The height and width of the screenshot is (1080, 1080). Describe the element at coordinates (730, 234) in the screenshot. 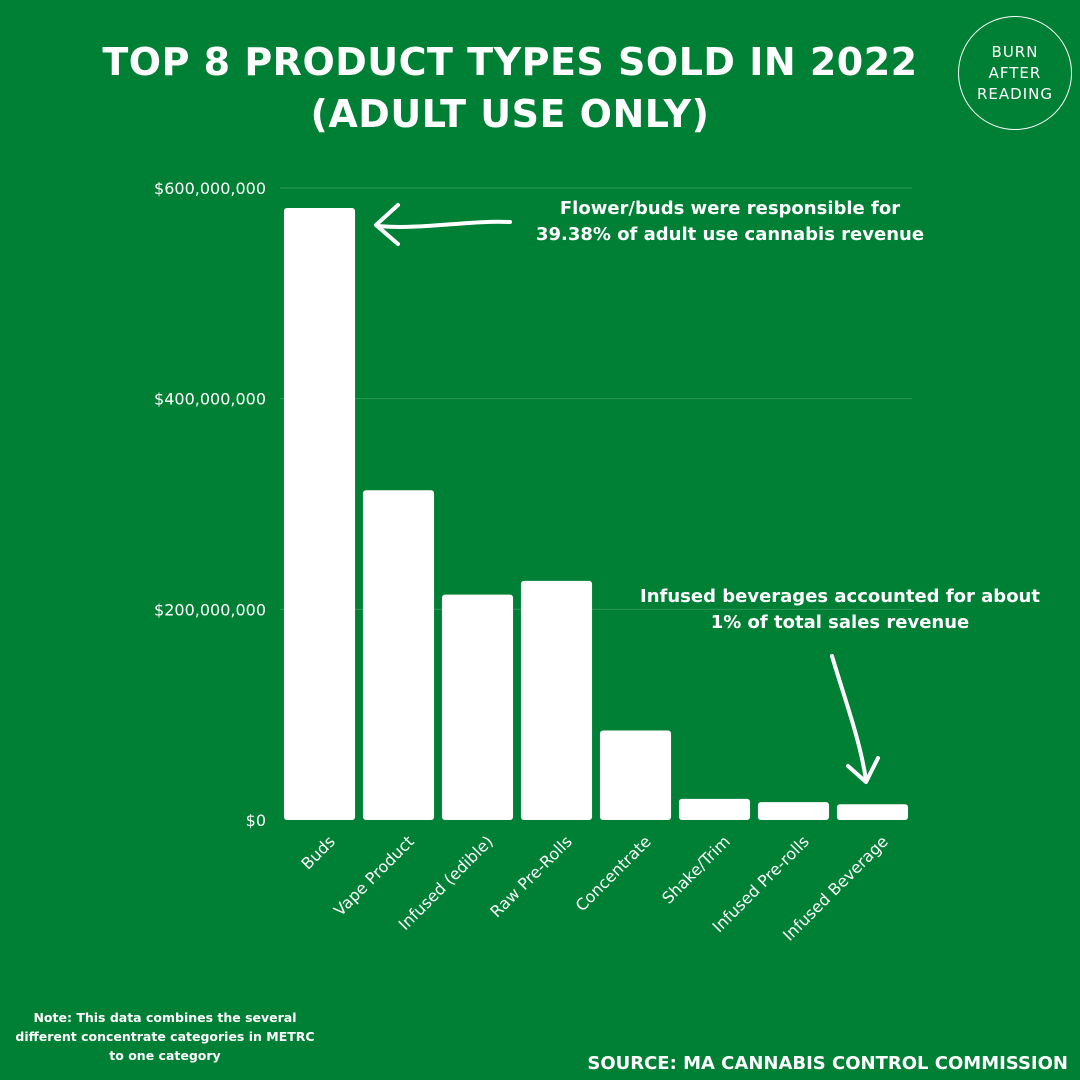

I see `buds-annotation-line-2: 39.38% of adult use cannabis revenue` at that location.